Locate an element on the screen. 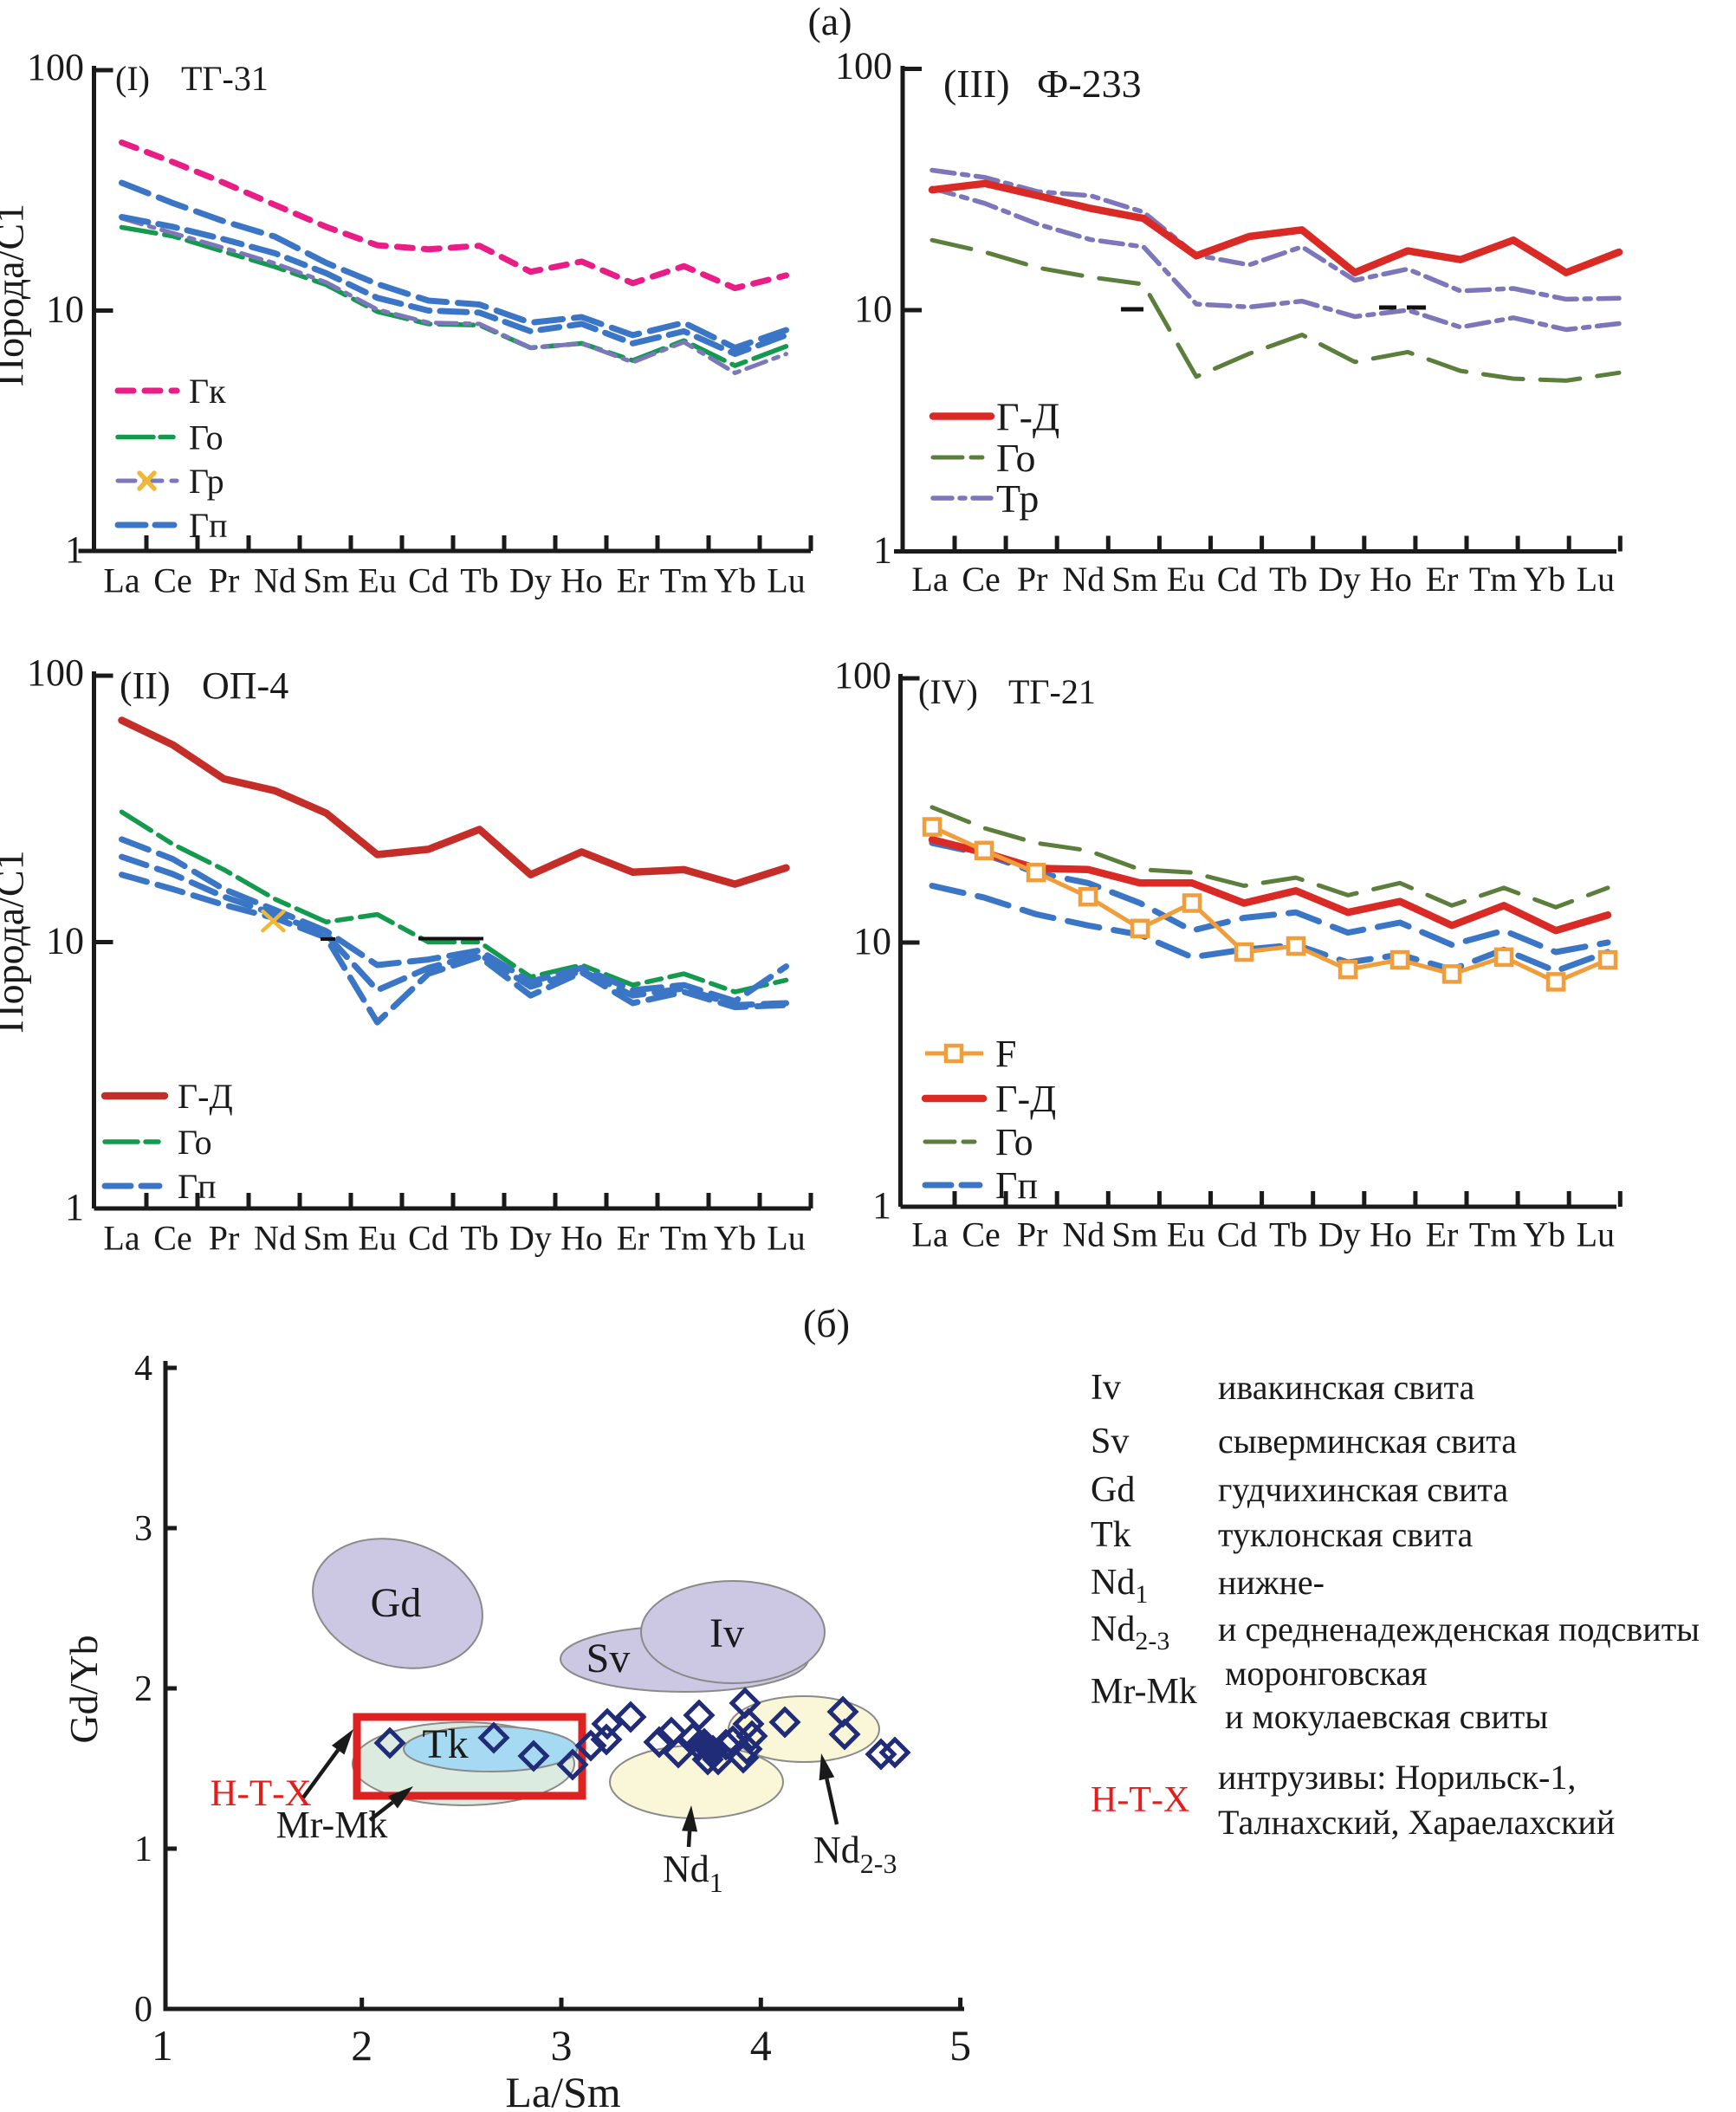  svg-text: 5 is located at coordinates (960, 2045).